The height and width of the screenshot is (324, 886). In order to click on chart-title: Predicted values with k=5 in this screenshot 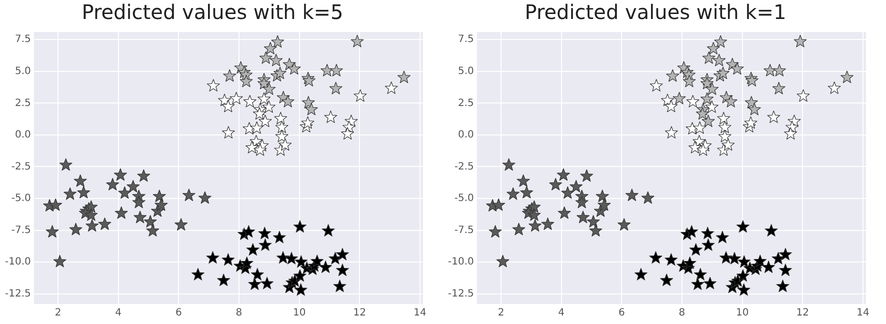, I will do `click(213, 12)`.